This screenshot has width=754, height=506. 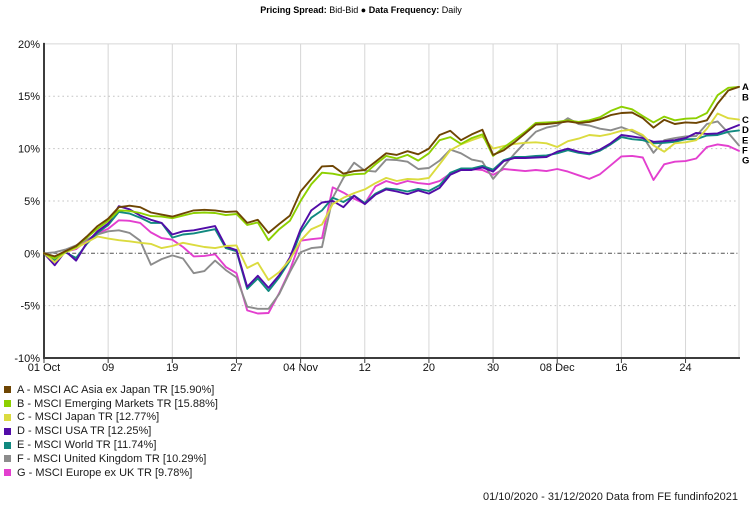 What do you see at coordinates (236, 368) in the screenshot?
I see `x-axis-label: 27` at bounding box center [236, 368].